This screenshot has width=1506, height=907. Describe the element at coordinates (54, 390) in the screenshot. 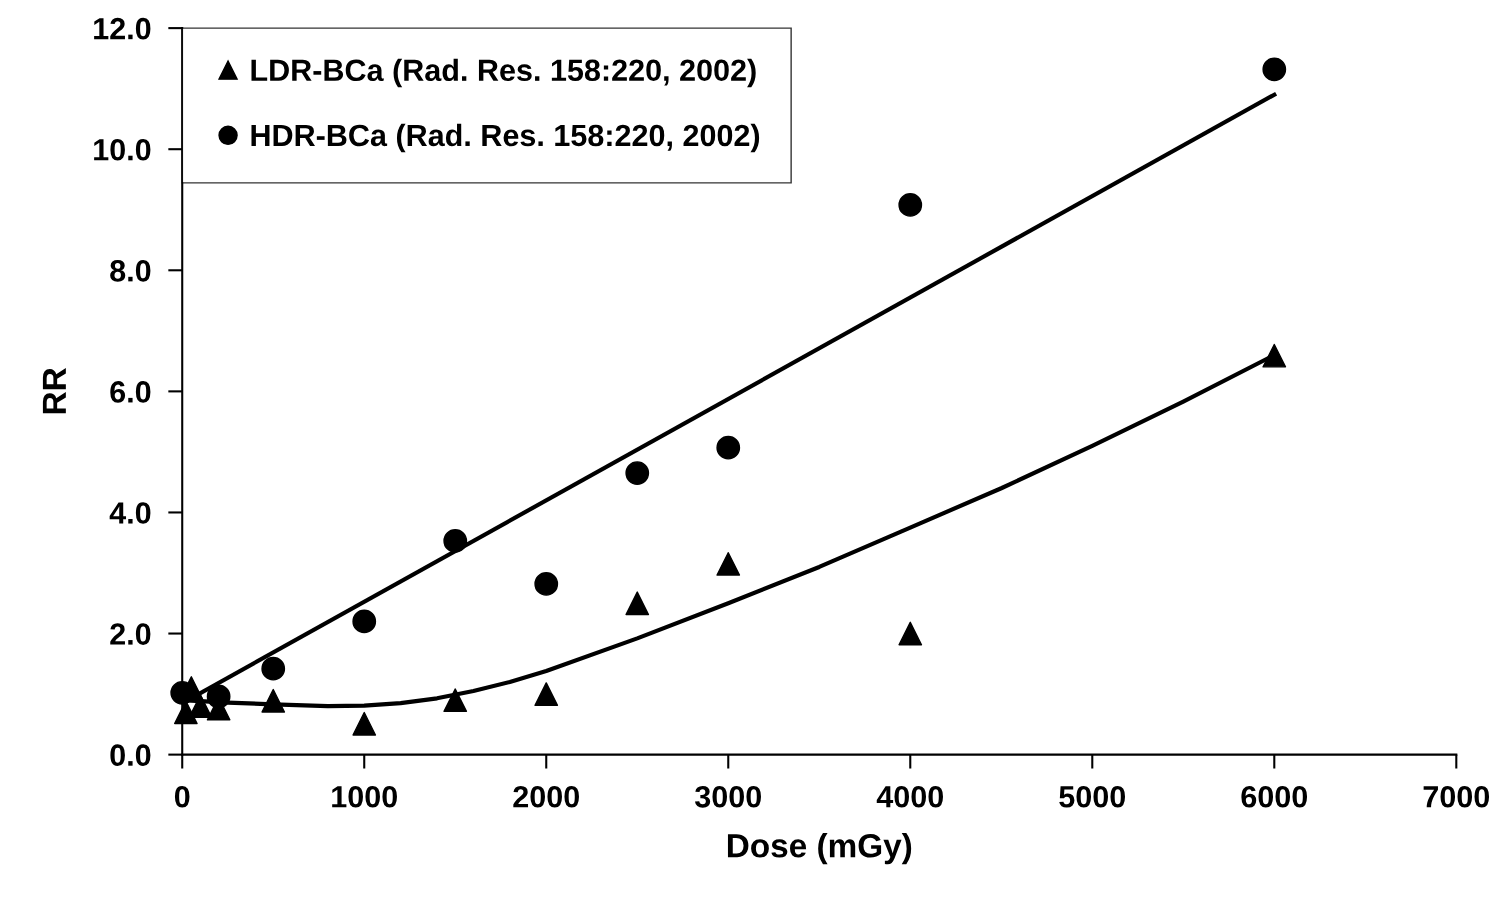

I see `y-axis-title: RR` at that location.